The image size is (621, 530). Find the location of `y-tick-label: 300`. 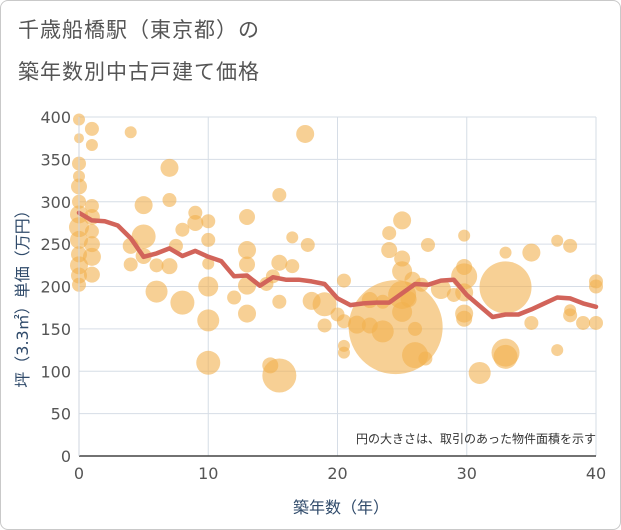

y-tick-label: 300 is located at coordinates (55, 202).